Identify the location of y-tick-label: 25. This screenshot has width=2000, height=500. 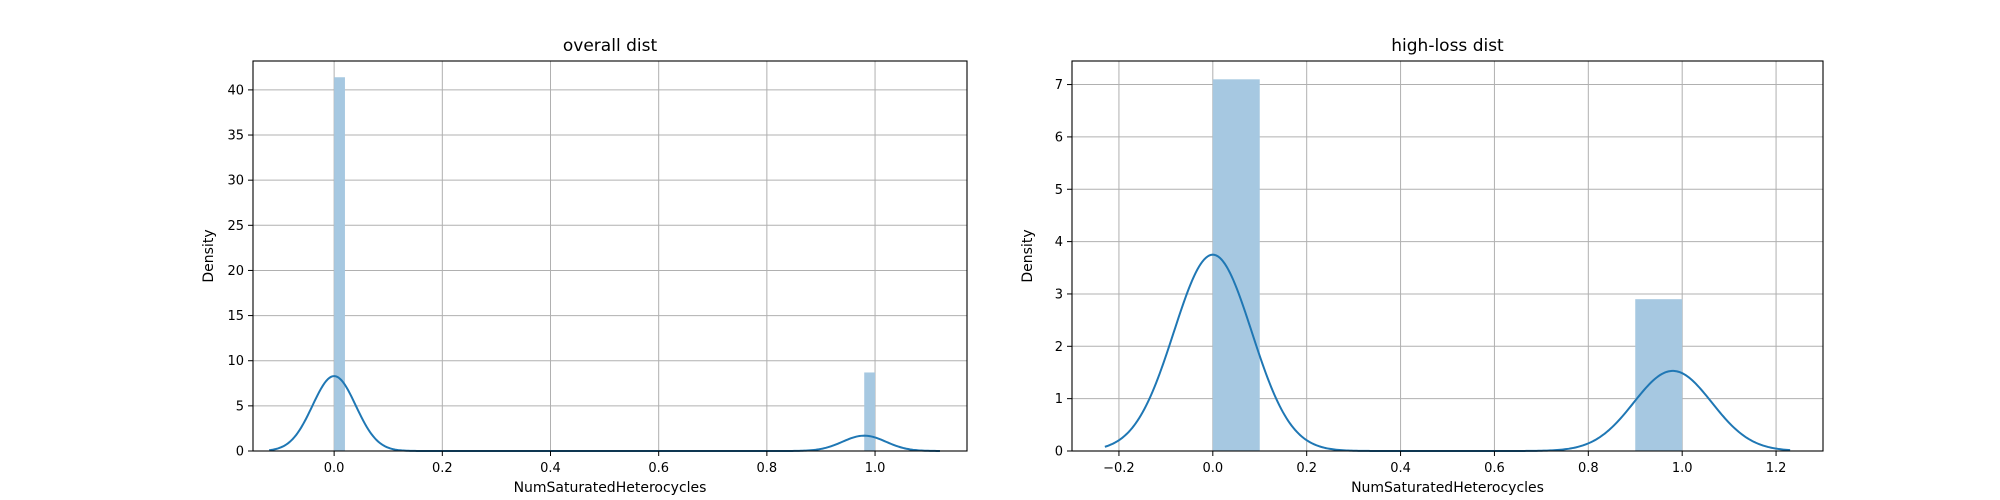
(235, 226).